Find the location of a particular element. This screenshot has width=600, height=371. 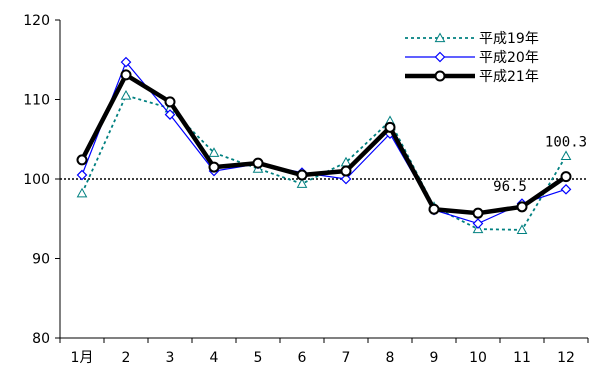

legend-item: 平成19年 is located at coordinates (472, 39).